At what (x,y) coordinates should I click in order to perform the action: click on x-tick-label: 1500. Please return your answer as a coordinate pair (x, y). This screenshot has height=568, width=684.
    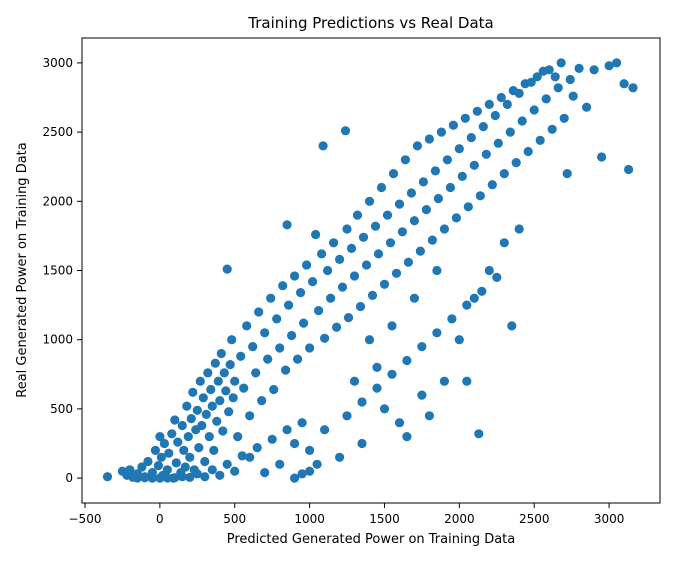
    Looking at the image, I should click on (384, 519).